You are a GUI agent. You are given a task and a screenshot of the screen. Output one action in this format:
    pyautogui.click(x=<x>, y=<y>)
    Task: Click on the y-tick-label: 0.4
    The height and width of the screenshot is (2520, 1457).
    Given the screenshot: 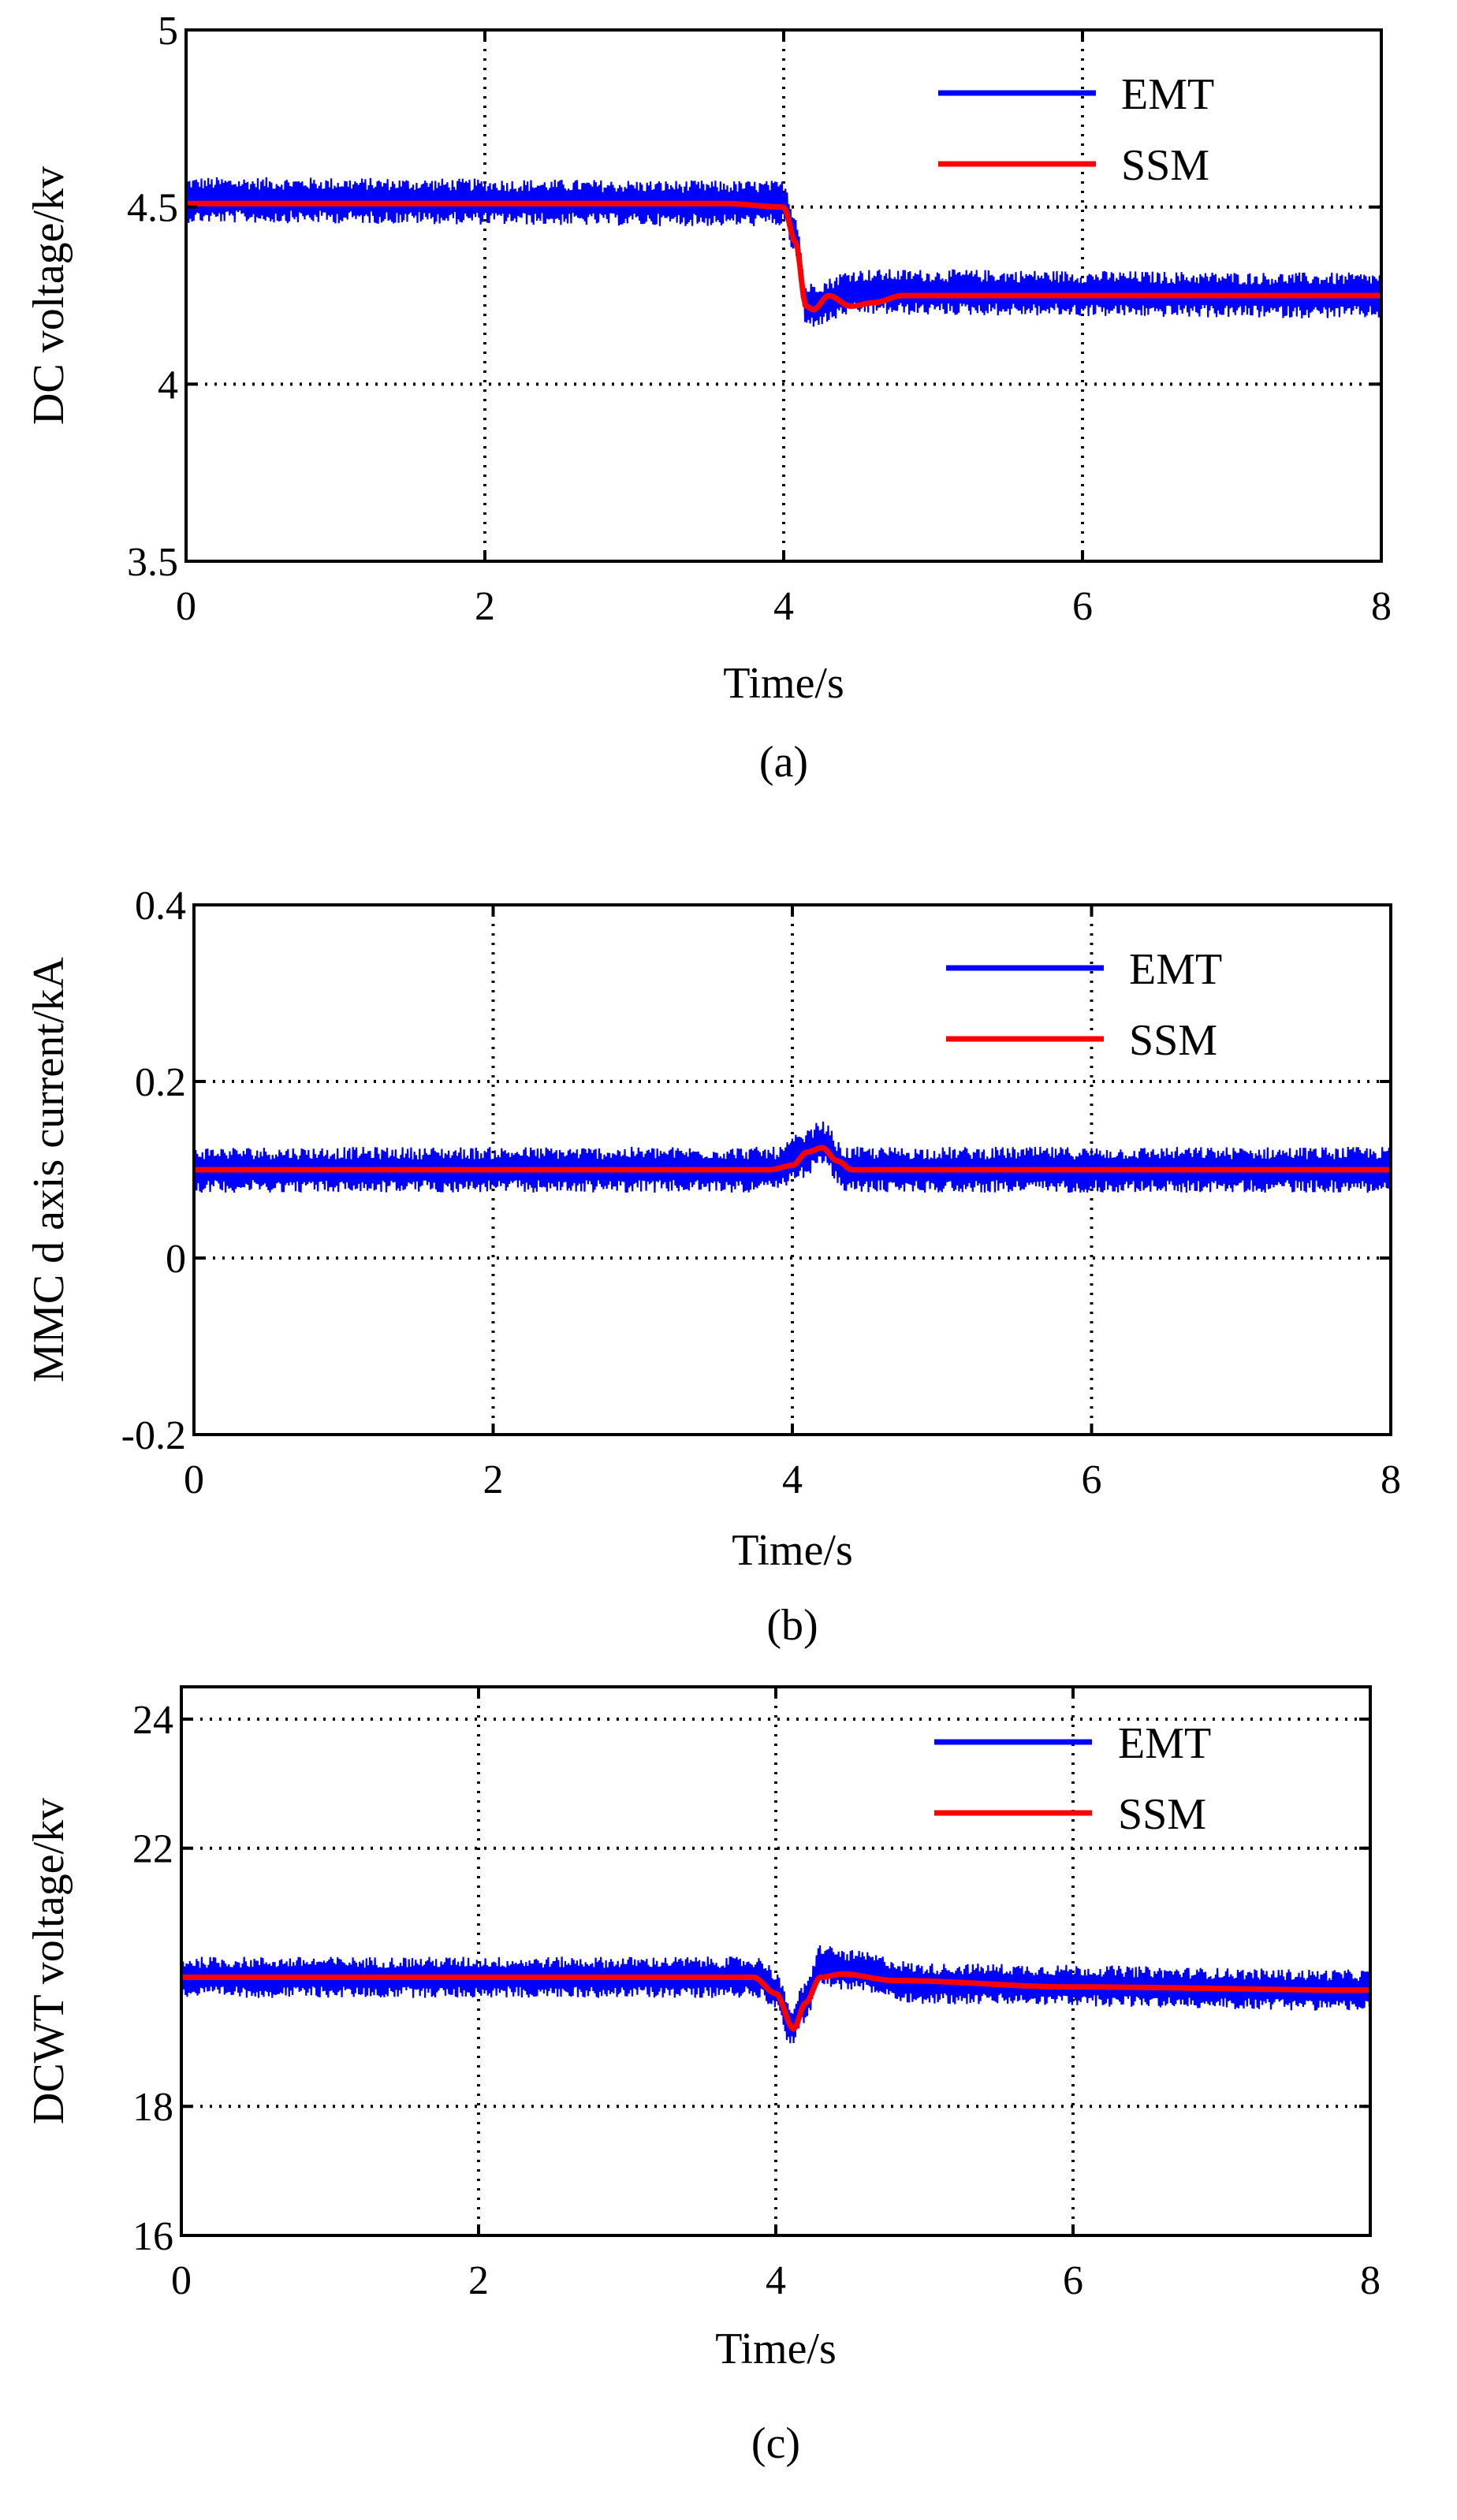 What is the action you would take?
    pyautogui.click(x=161, y=906)
    